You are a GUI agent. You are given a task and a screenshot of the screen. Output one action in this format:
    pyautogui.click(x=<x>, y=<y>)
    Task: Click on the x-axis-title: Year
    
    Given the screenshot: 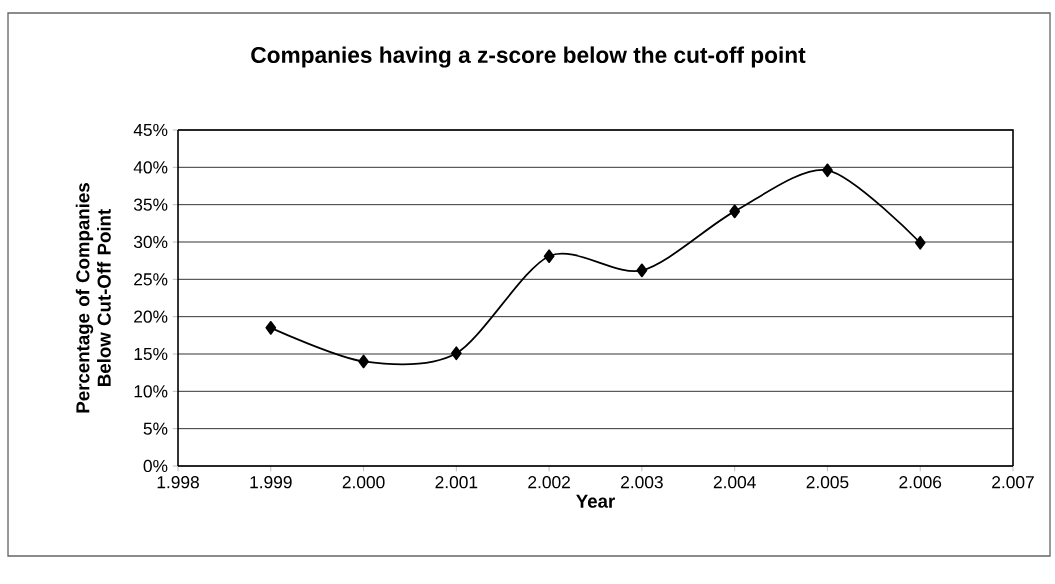 What is the action you would take?
    pyautogui.click(x=595, y=501)
    